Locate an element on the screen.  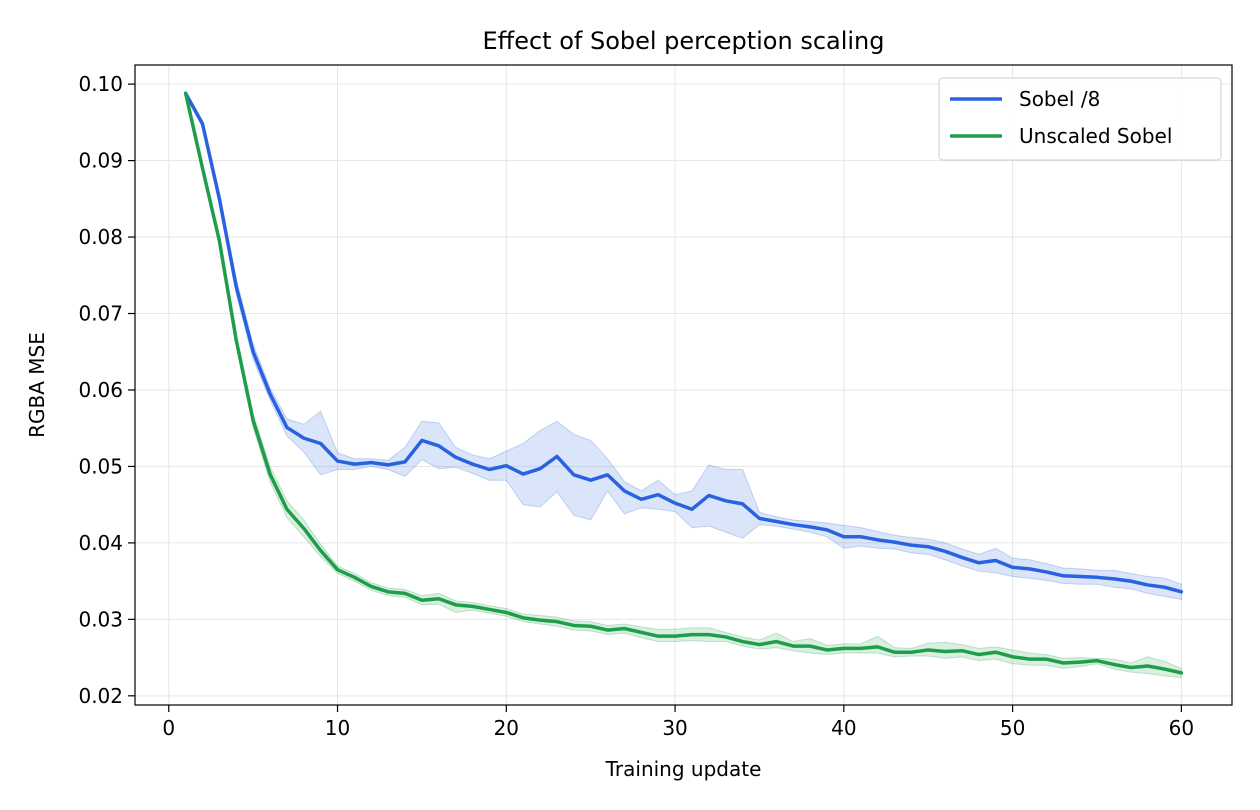
legend-label-sobel-8: Sobel /8 is located at coordinates (1059, 99).